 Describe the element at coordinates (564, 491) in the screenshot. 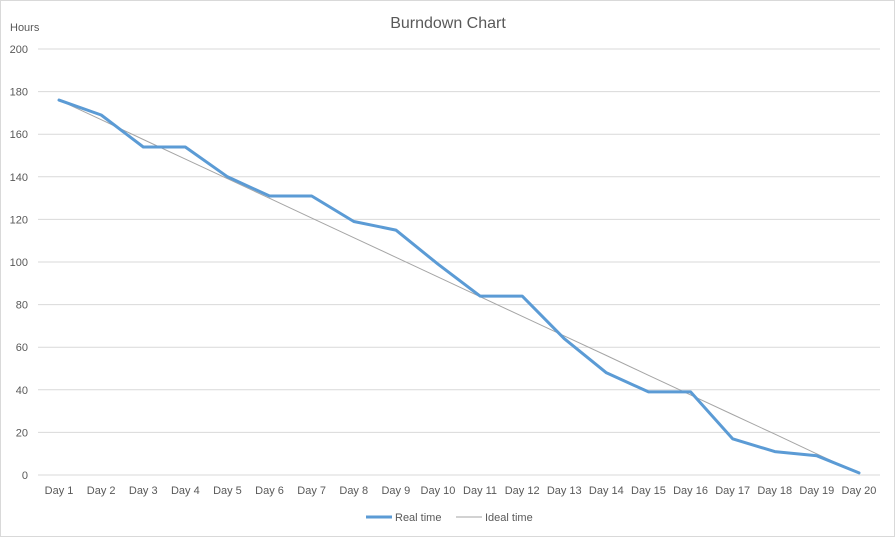

I see `x-tick-label: Day 13` at that location.